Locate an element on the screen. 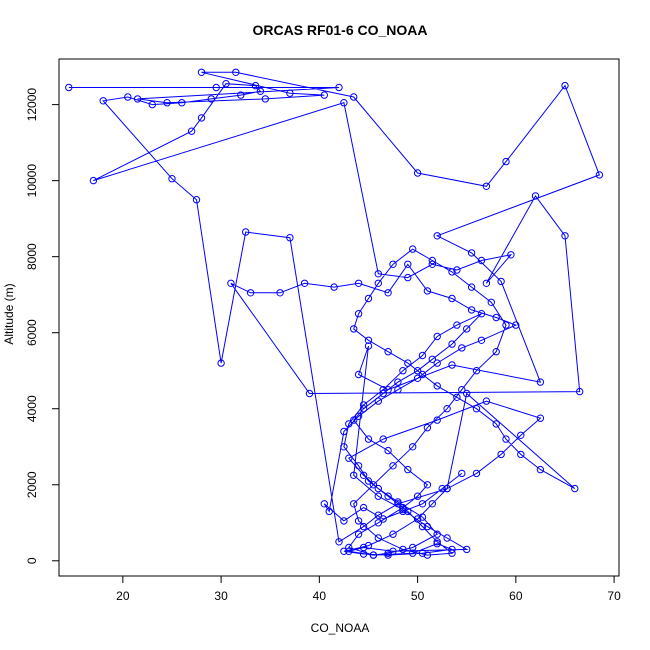  y-tick-label: 0 is located at coordinates (32, 560).